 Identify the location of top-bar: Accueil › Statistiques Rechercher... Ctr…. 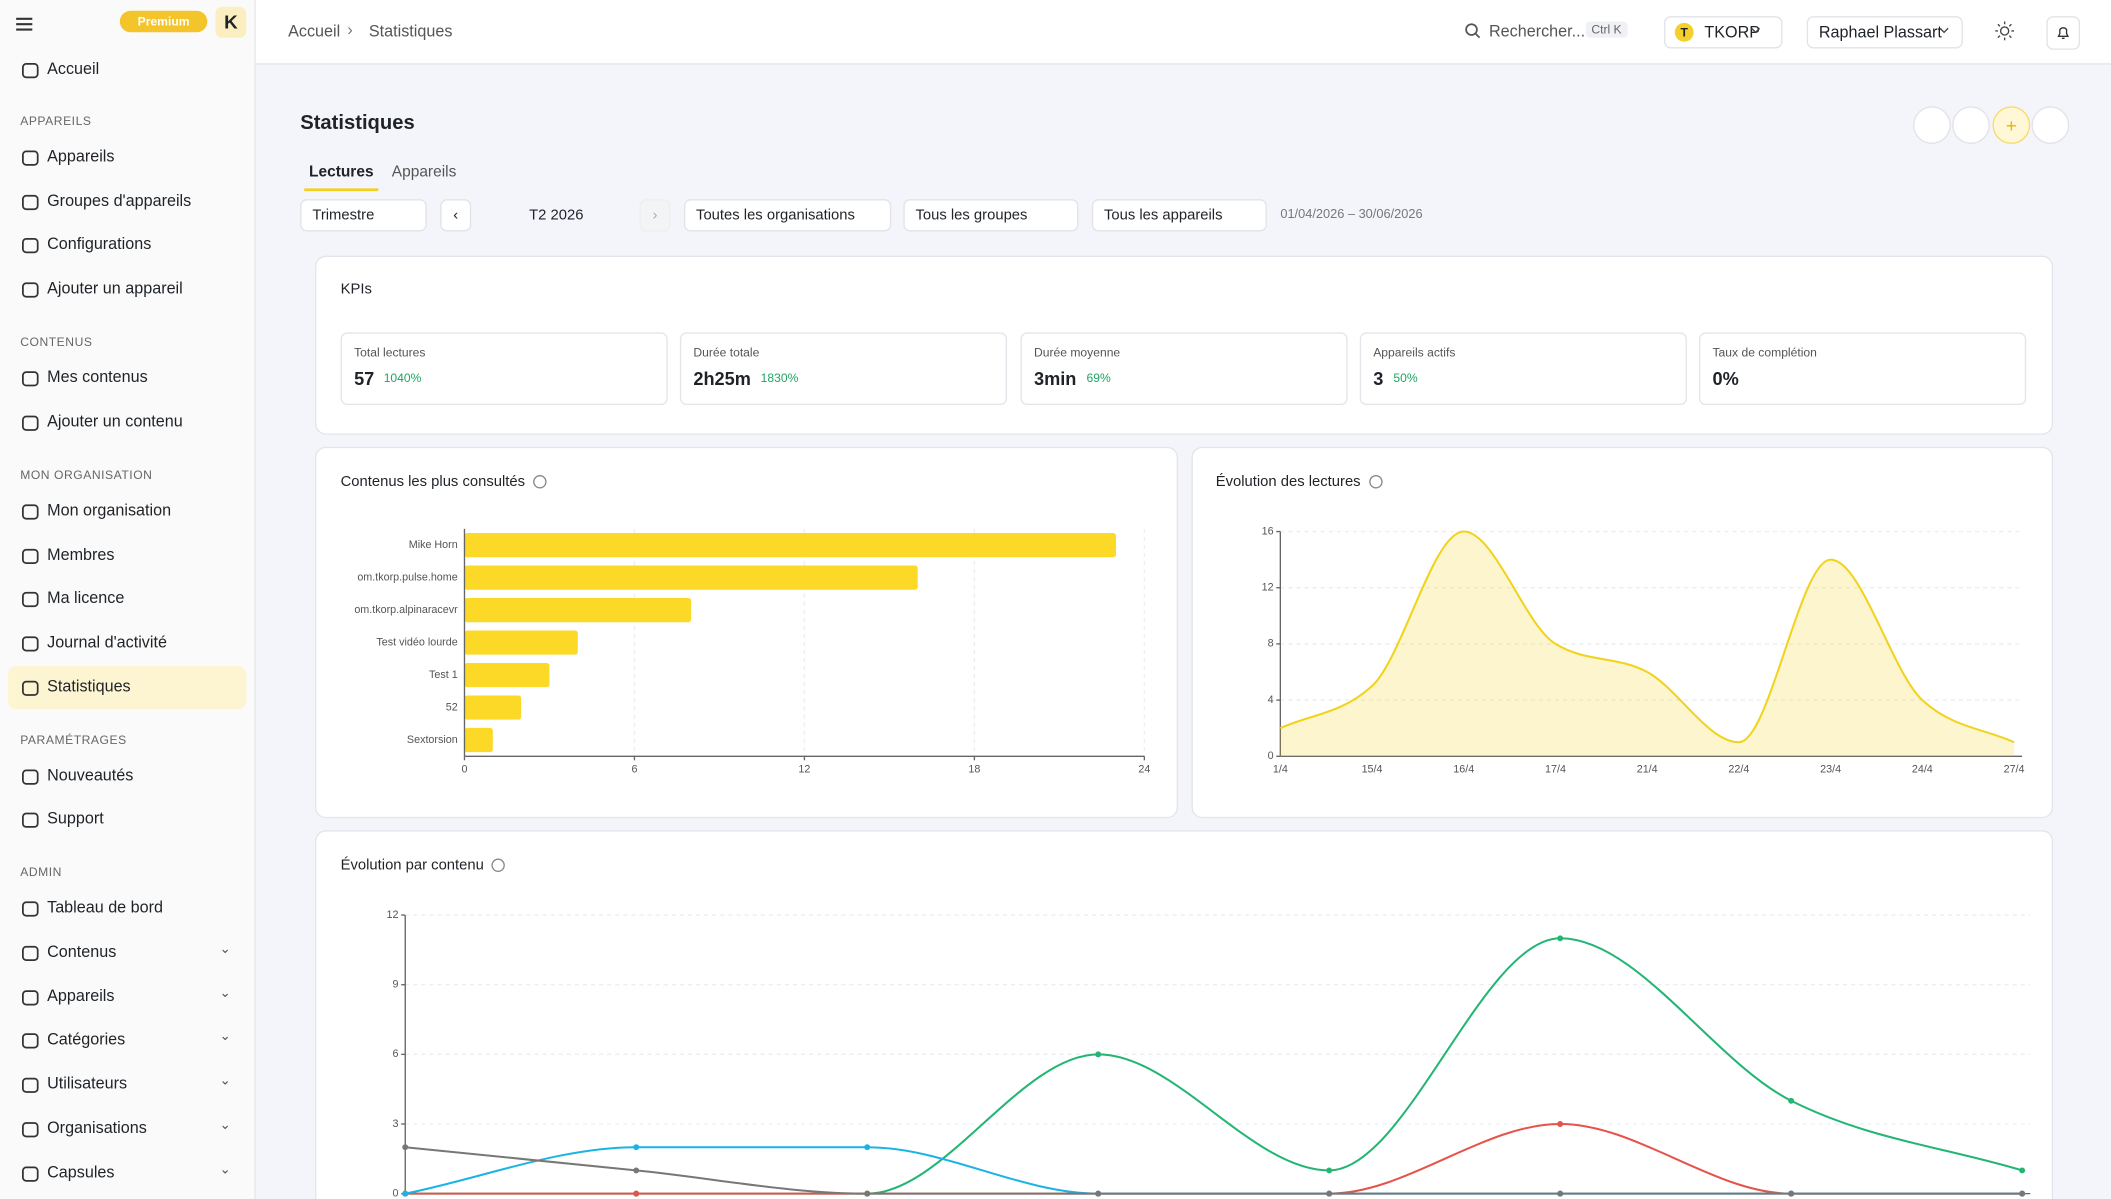
(1183, 32).